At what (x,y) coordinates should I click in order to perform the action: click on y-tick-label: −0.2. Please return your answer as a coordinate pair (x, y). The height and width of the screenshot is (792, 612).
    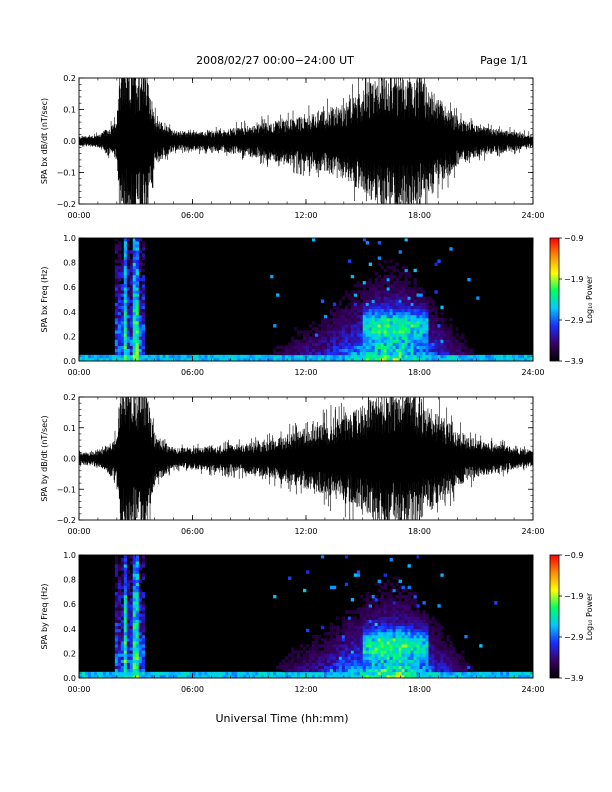
    Looking at the image, I should click on (66, 520).